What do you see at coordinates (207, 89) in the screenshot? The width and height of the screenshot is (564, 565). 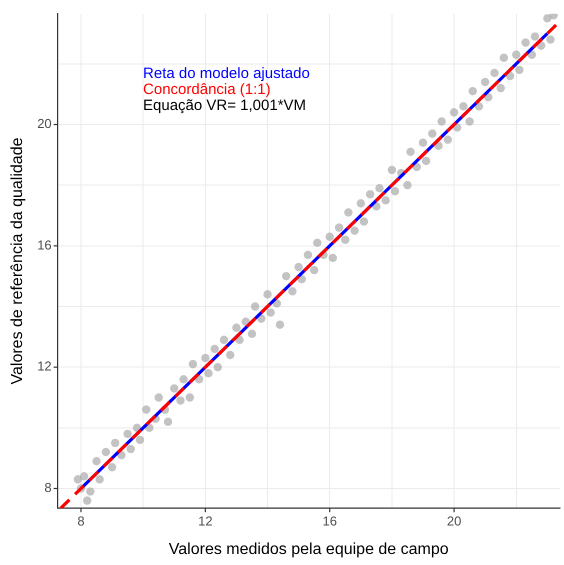 I see `text: Concordância (1:1)` at bounding box center [207, 89].